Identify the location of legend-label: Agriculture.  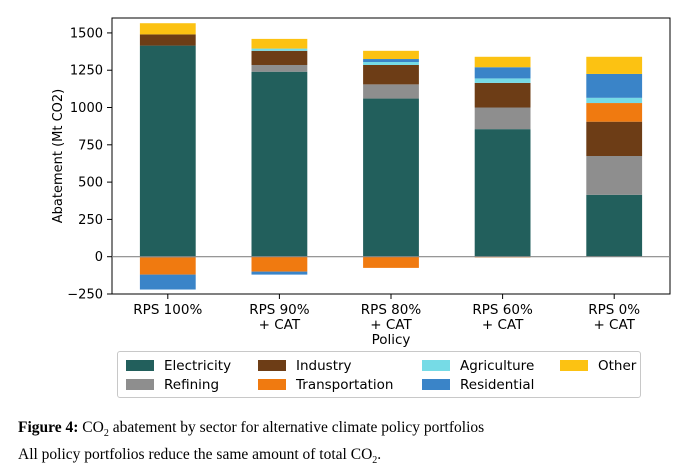
(497, 366).